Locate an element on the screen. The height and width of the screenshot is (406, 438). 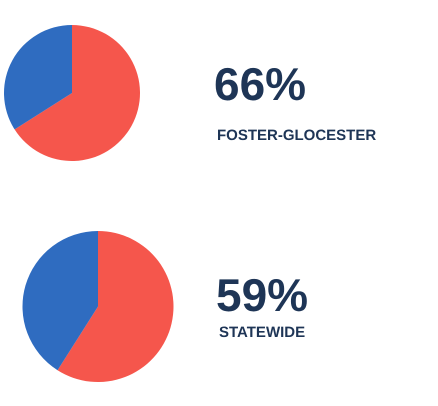
data-label: 66% is located at coordinates (260, 84).